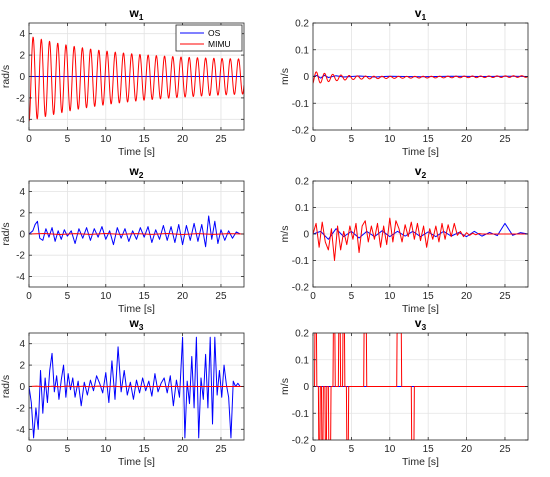 Image resolution: width=550 pixels, height=477 pixels. What do you see at coordinates (214, 33) in the screenshot?
I see `legend-label-os: OS` at bounding box center [214, 33].